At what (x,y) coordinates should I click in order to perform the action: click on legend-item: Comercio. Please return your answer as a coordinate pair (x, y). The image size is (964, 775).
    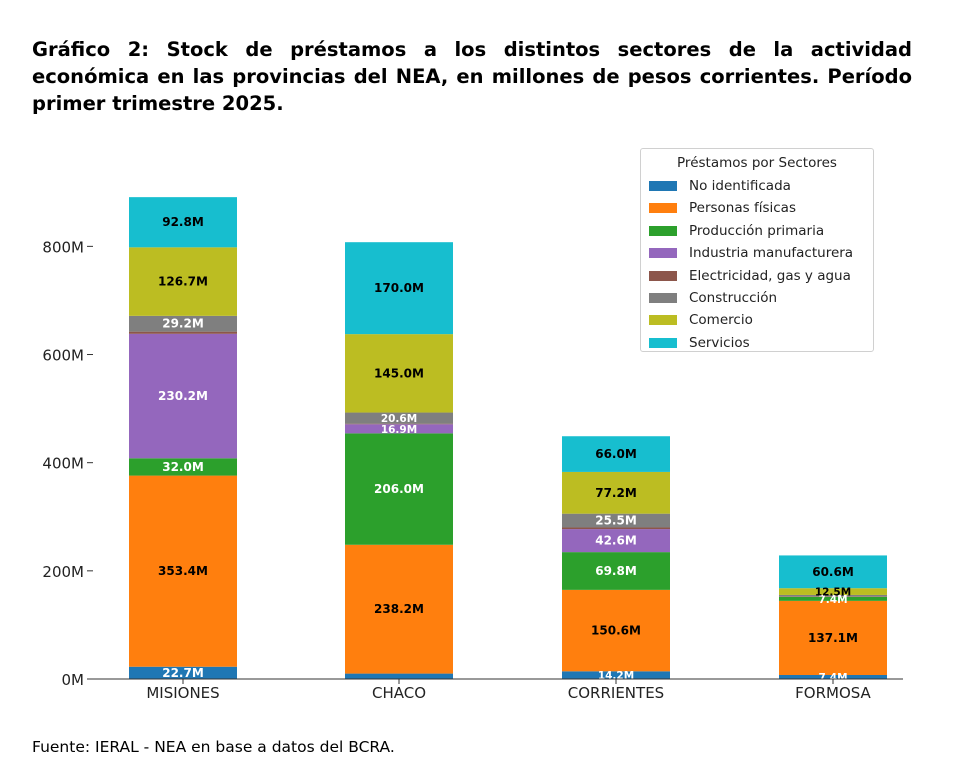
    Looking at the image, I should click on (701, 320).